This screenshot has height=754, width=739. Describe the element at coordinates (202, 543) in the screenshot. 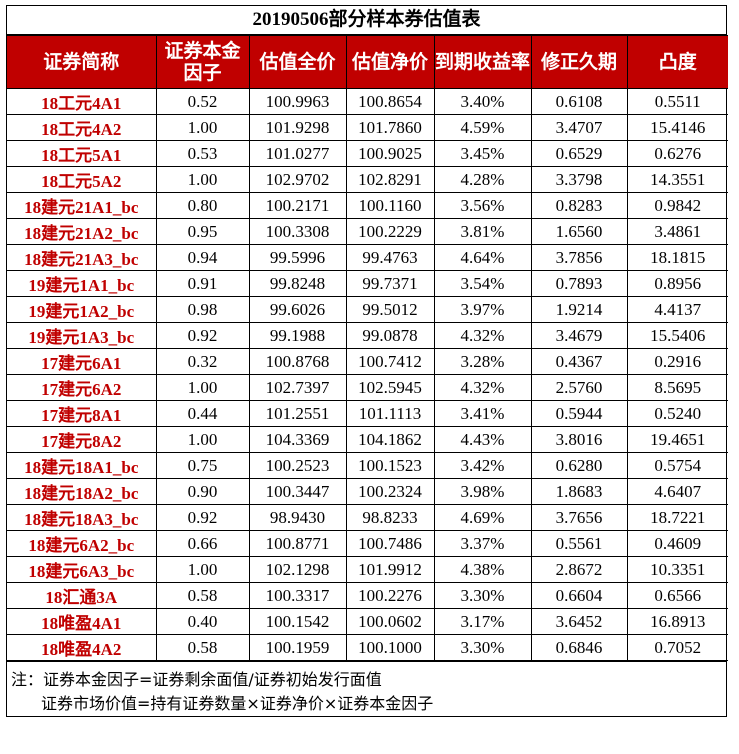

I see `cell-factor: 0.66` at that location.